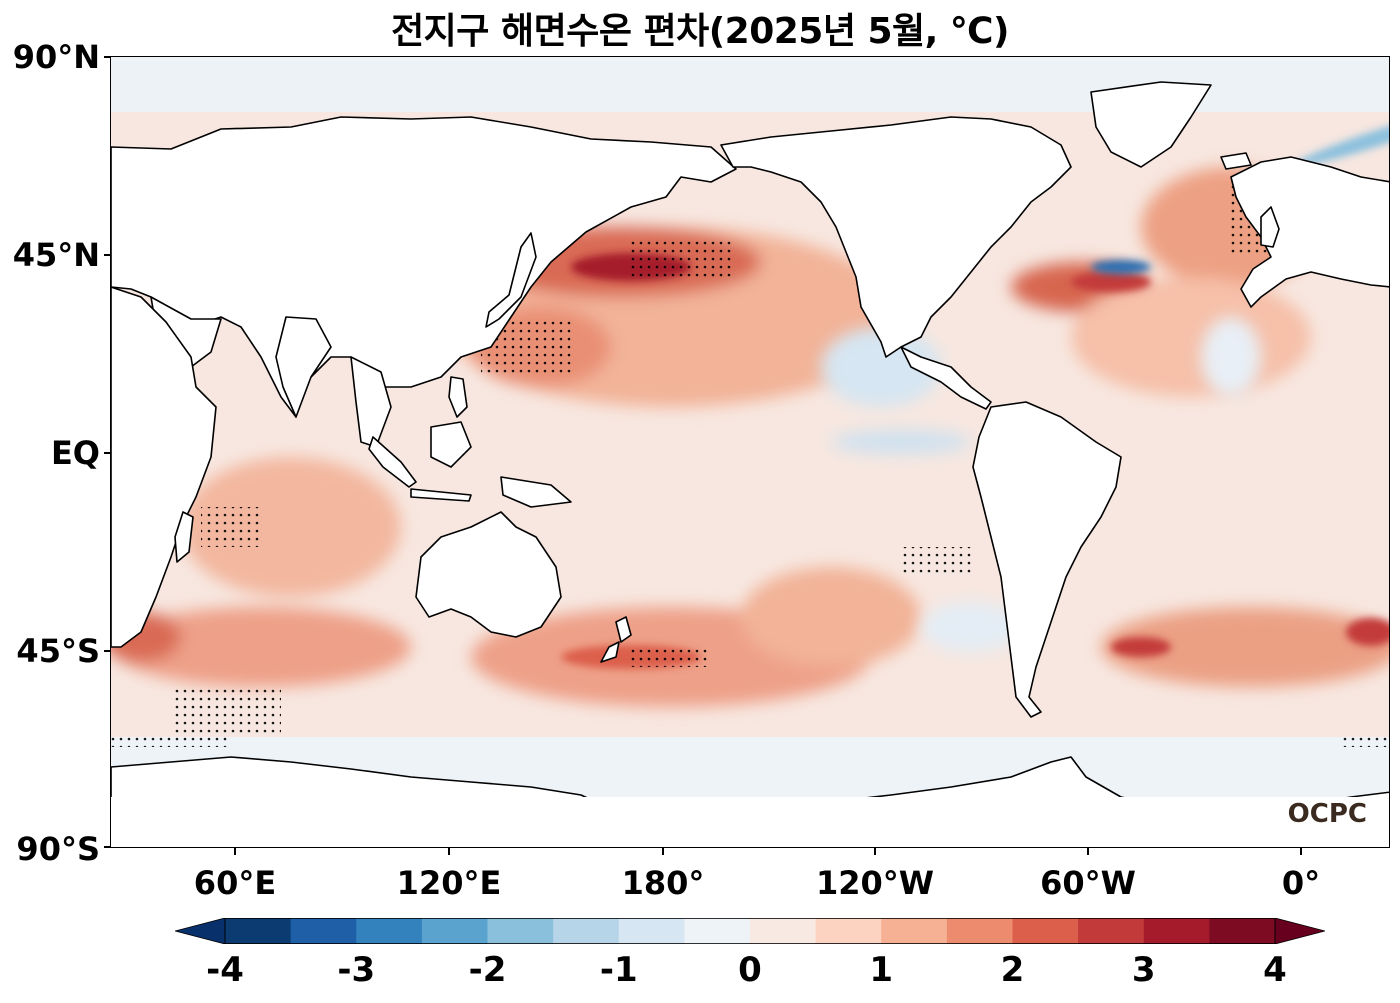  What do you see at coordinates (896, 237) in the screenshot?
I see `north-america` at bounding box center [896, 237].